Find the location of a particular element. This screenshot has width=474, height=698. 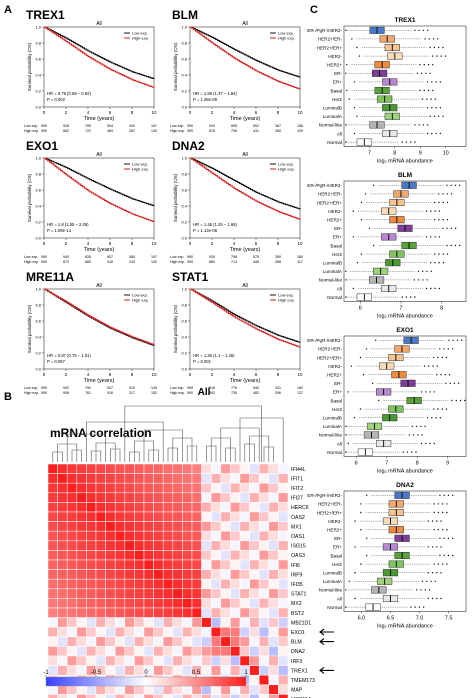

km-ytick-label: 0.2 is located at coordinates (38, 222).